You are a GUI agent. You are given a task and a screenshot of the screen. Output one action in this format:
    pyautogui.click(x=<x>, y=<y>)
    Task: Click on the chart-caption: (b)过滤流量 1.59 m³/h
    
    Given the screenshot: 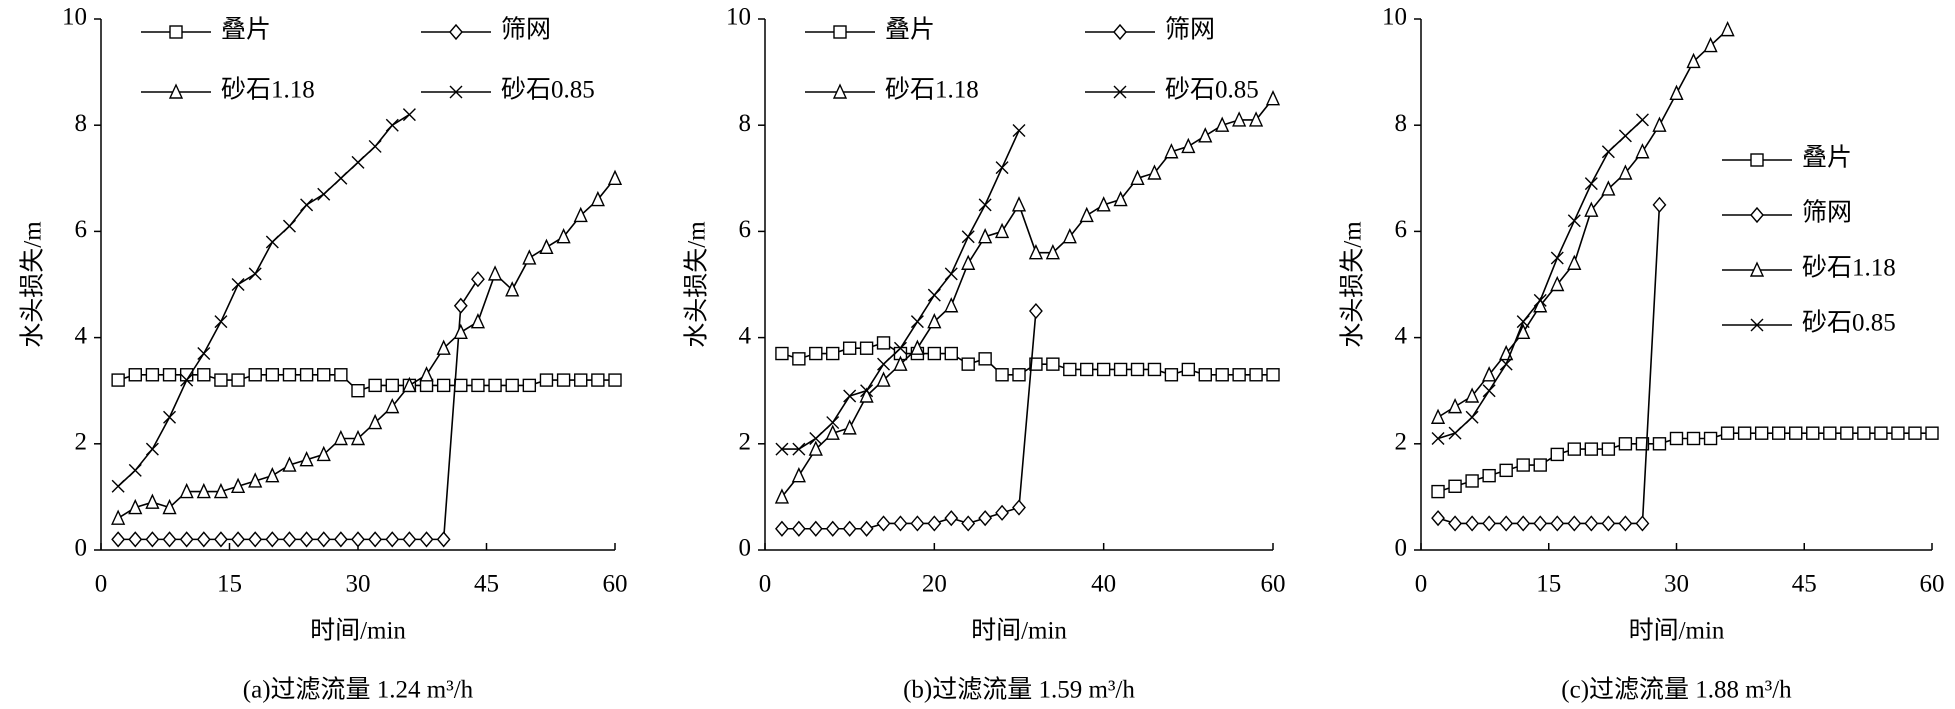 What is the action you would take?
    pyautogui.click(x=1019, y=690)
    